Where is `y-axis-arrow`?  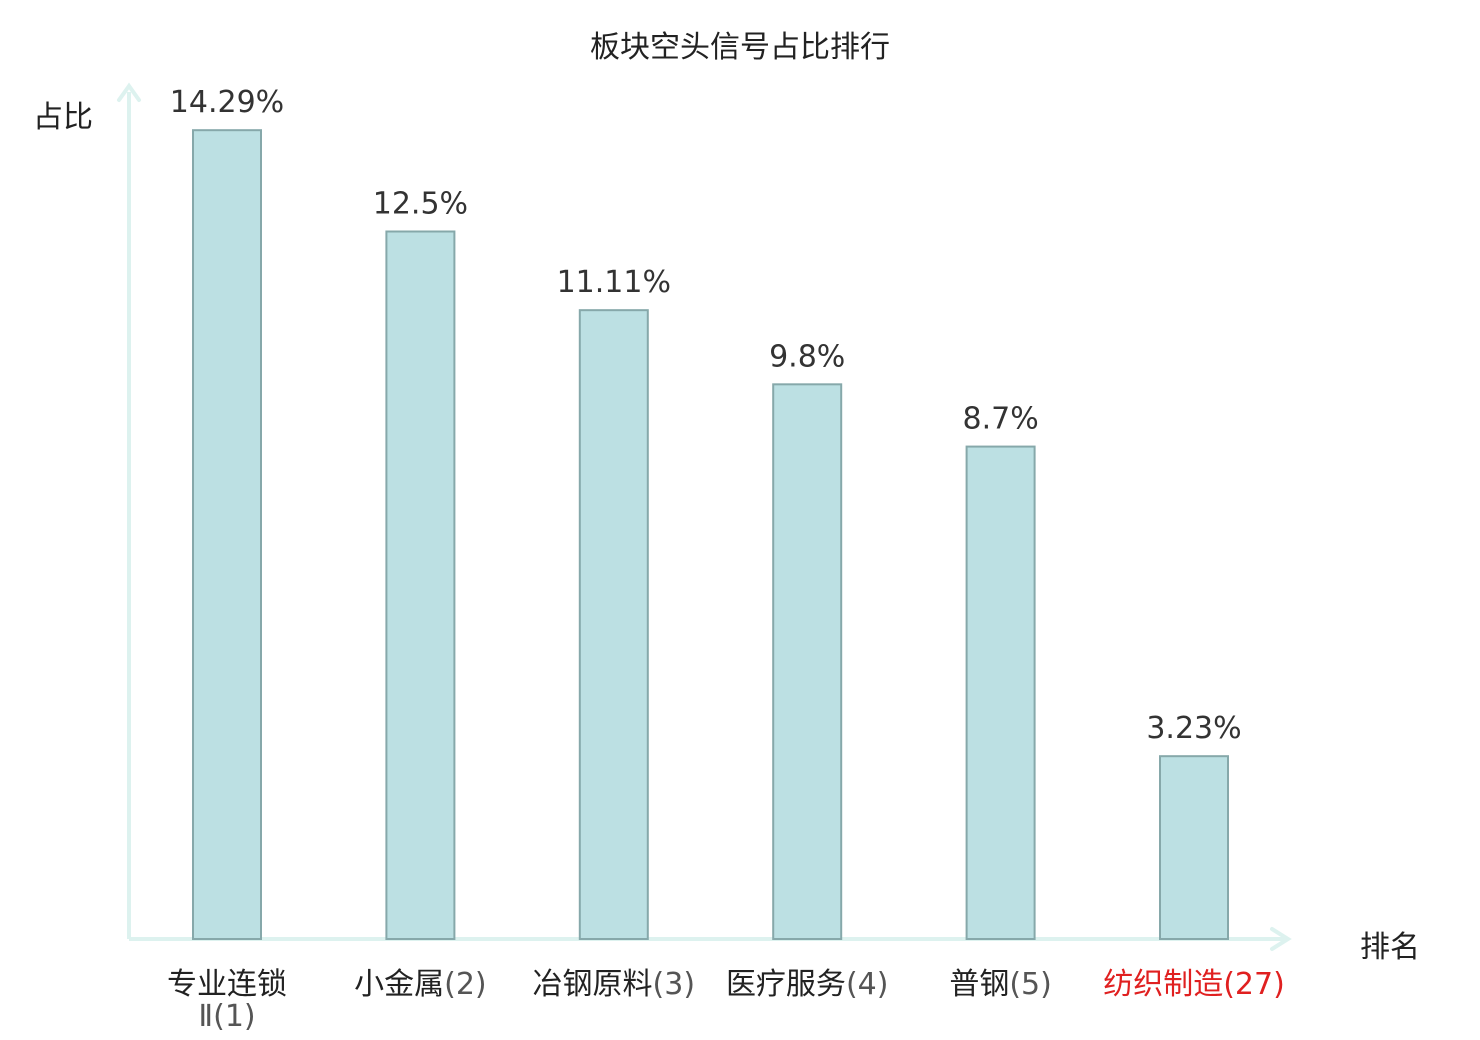 y-axis-arrow is located at coordinates (129, 92).